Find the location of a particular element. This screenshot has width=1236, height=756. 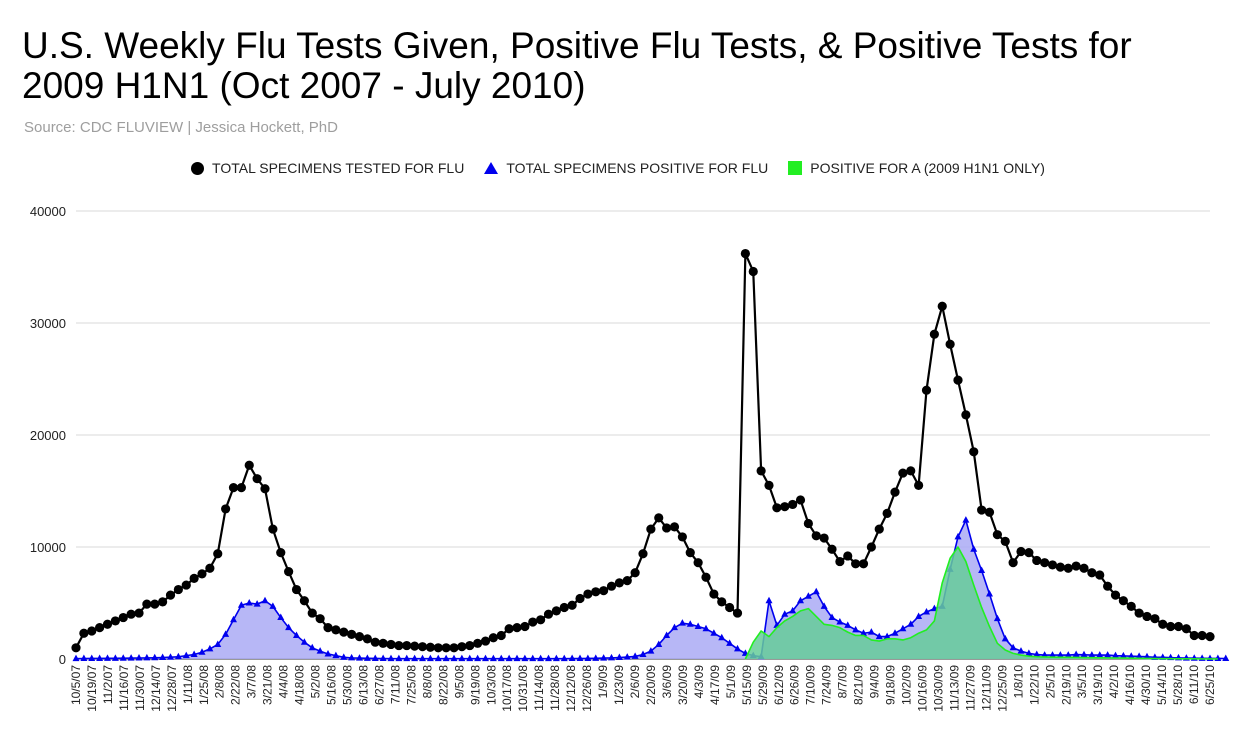

y-tick-label: 0 is located at coordinates (62, 659).